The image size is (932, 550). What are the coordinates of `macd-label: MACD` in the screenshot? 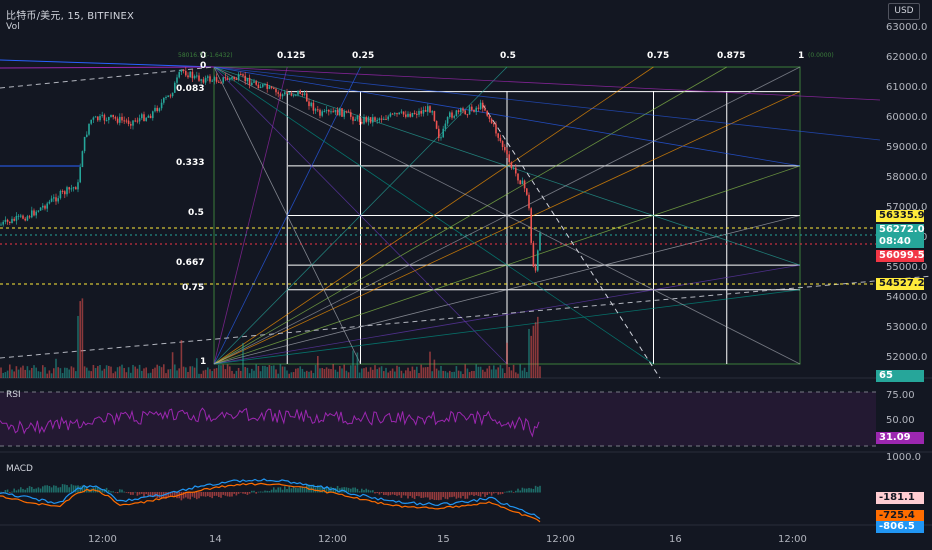 It's located at (19, 469).